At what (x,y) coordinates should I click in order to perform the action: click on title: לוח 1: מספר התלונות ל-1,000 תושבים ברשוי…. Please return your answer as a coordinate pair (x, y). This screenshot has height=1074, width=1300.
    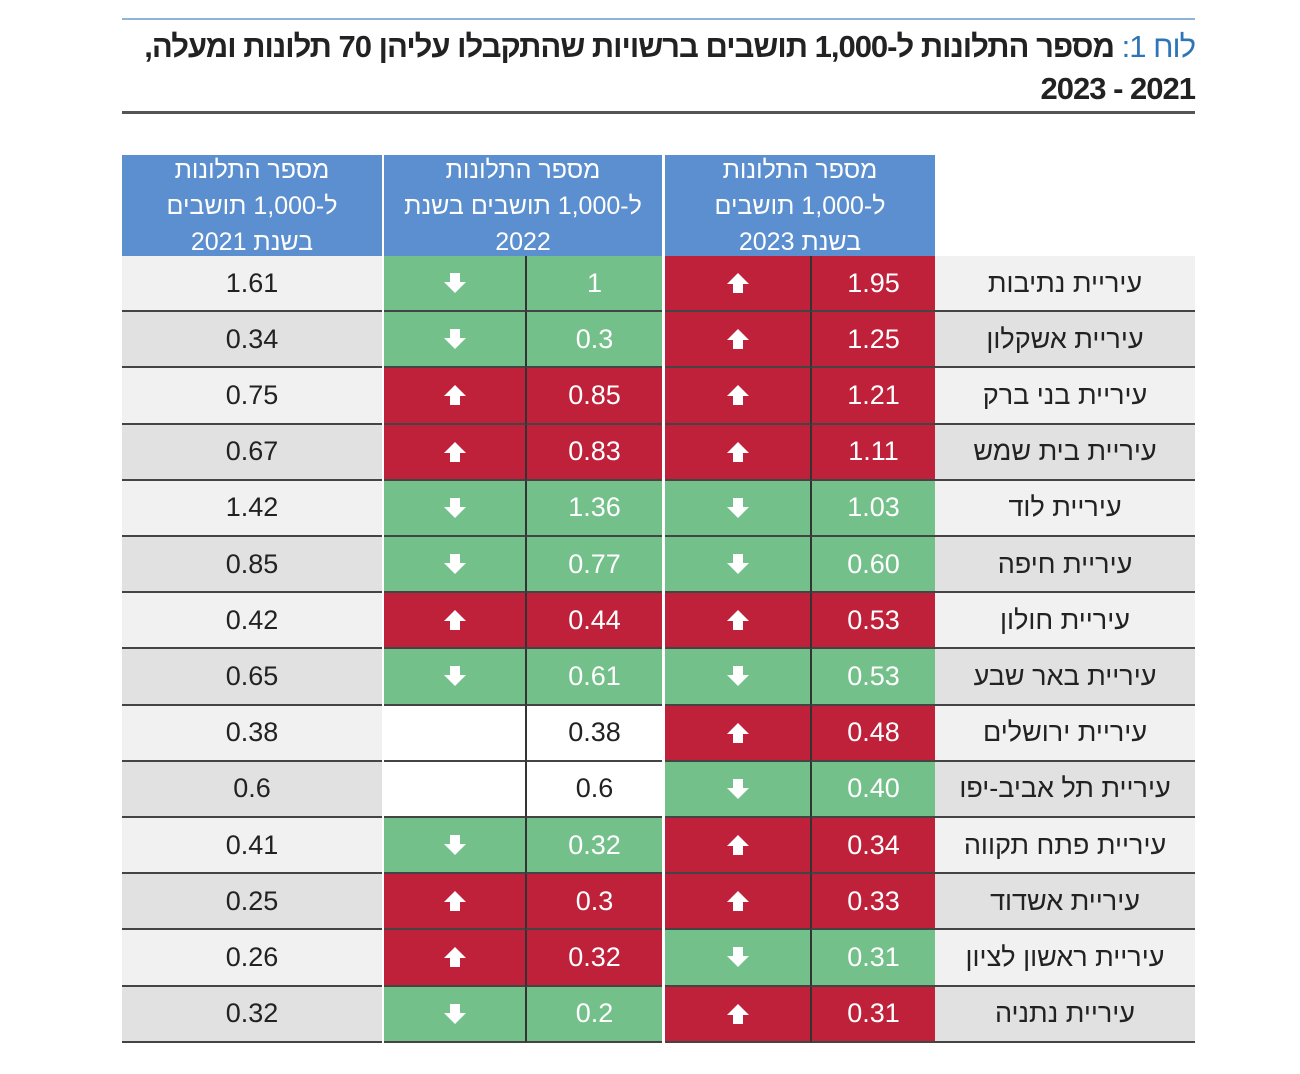
    Looking at the image, I should click on (659, 66).